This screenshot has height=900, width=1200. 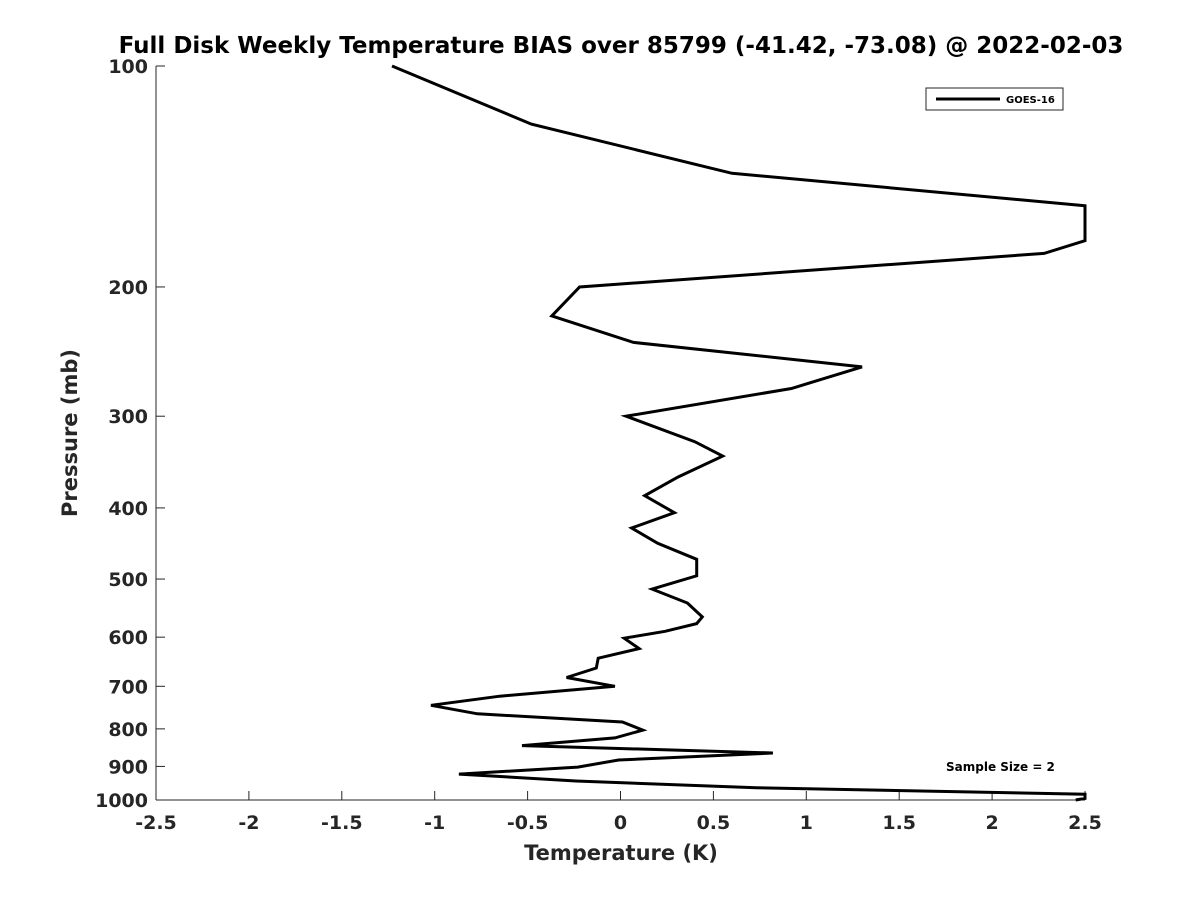 What do you see at coordinates (128, 580) in the screenshot?
I see `y-tick-label: 500` at bounding box center [128, 580].